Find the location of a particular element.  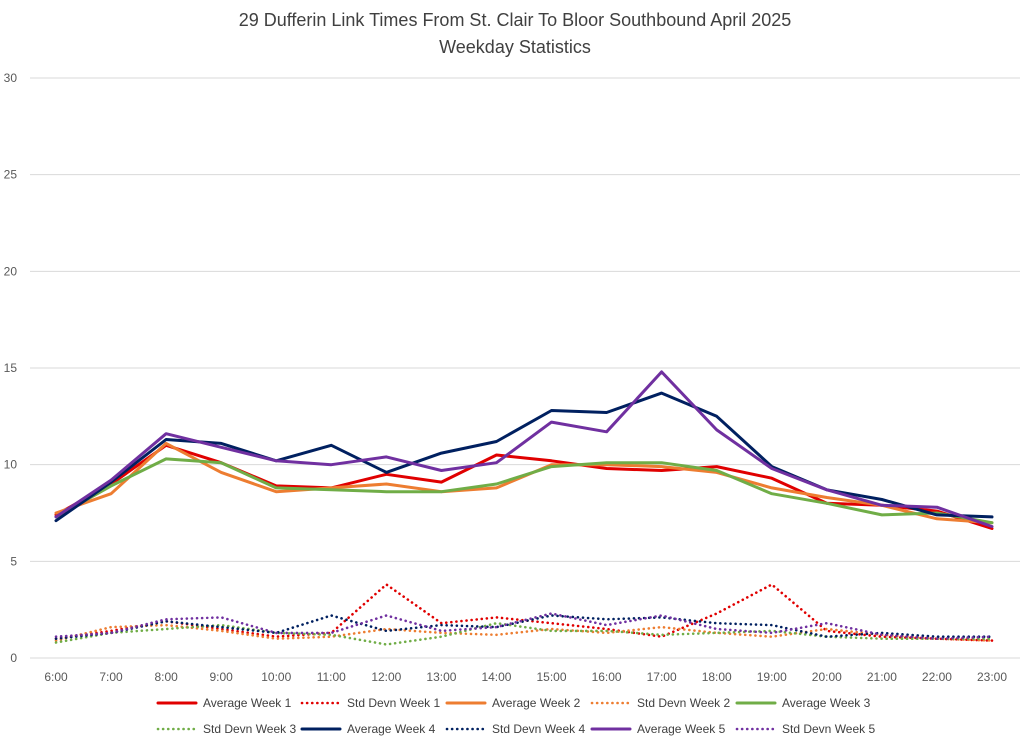

legend-label: Std Devn Week 4 is located at coordinates (538, 729).